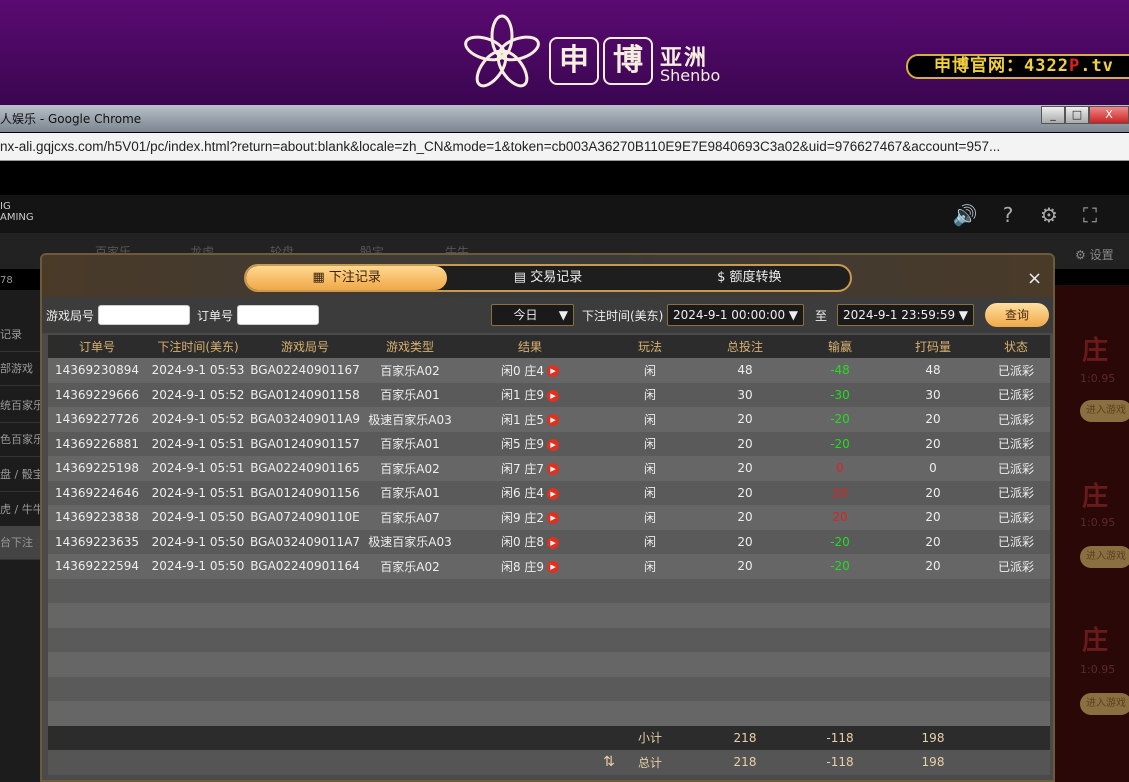  What do you see at coordinates (735, 315) in the screenshot?
I see `start-time-select: 2024-9-1 00:00:00 ▼` at bounding box center [735, 315].